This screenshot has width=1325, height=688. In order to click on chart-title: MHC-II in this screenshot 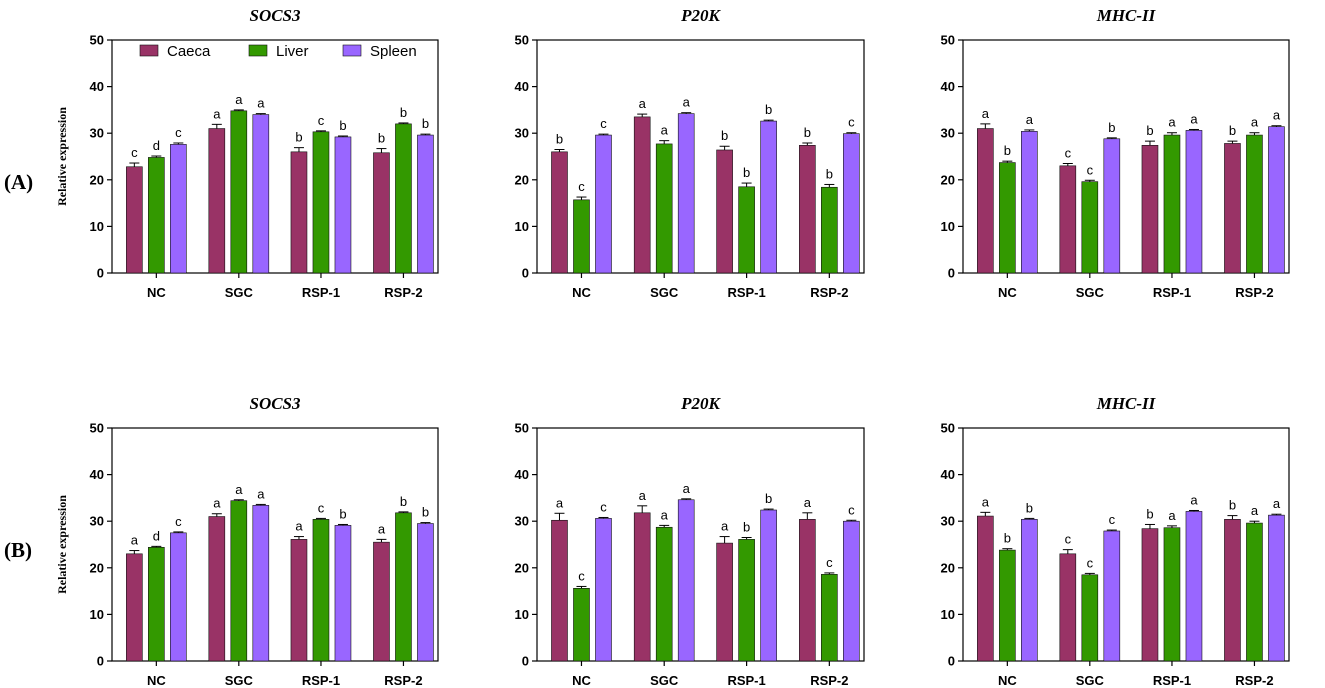, I will do `click(1126, 15)`.